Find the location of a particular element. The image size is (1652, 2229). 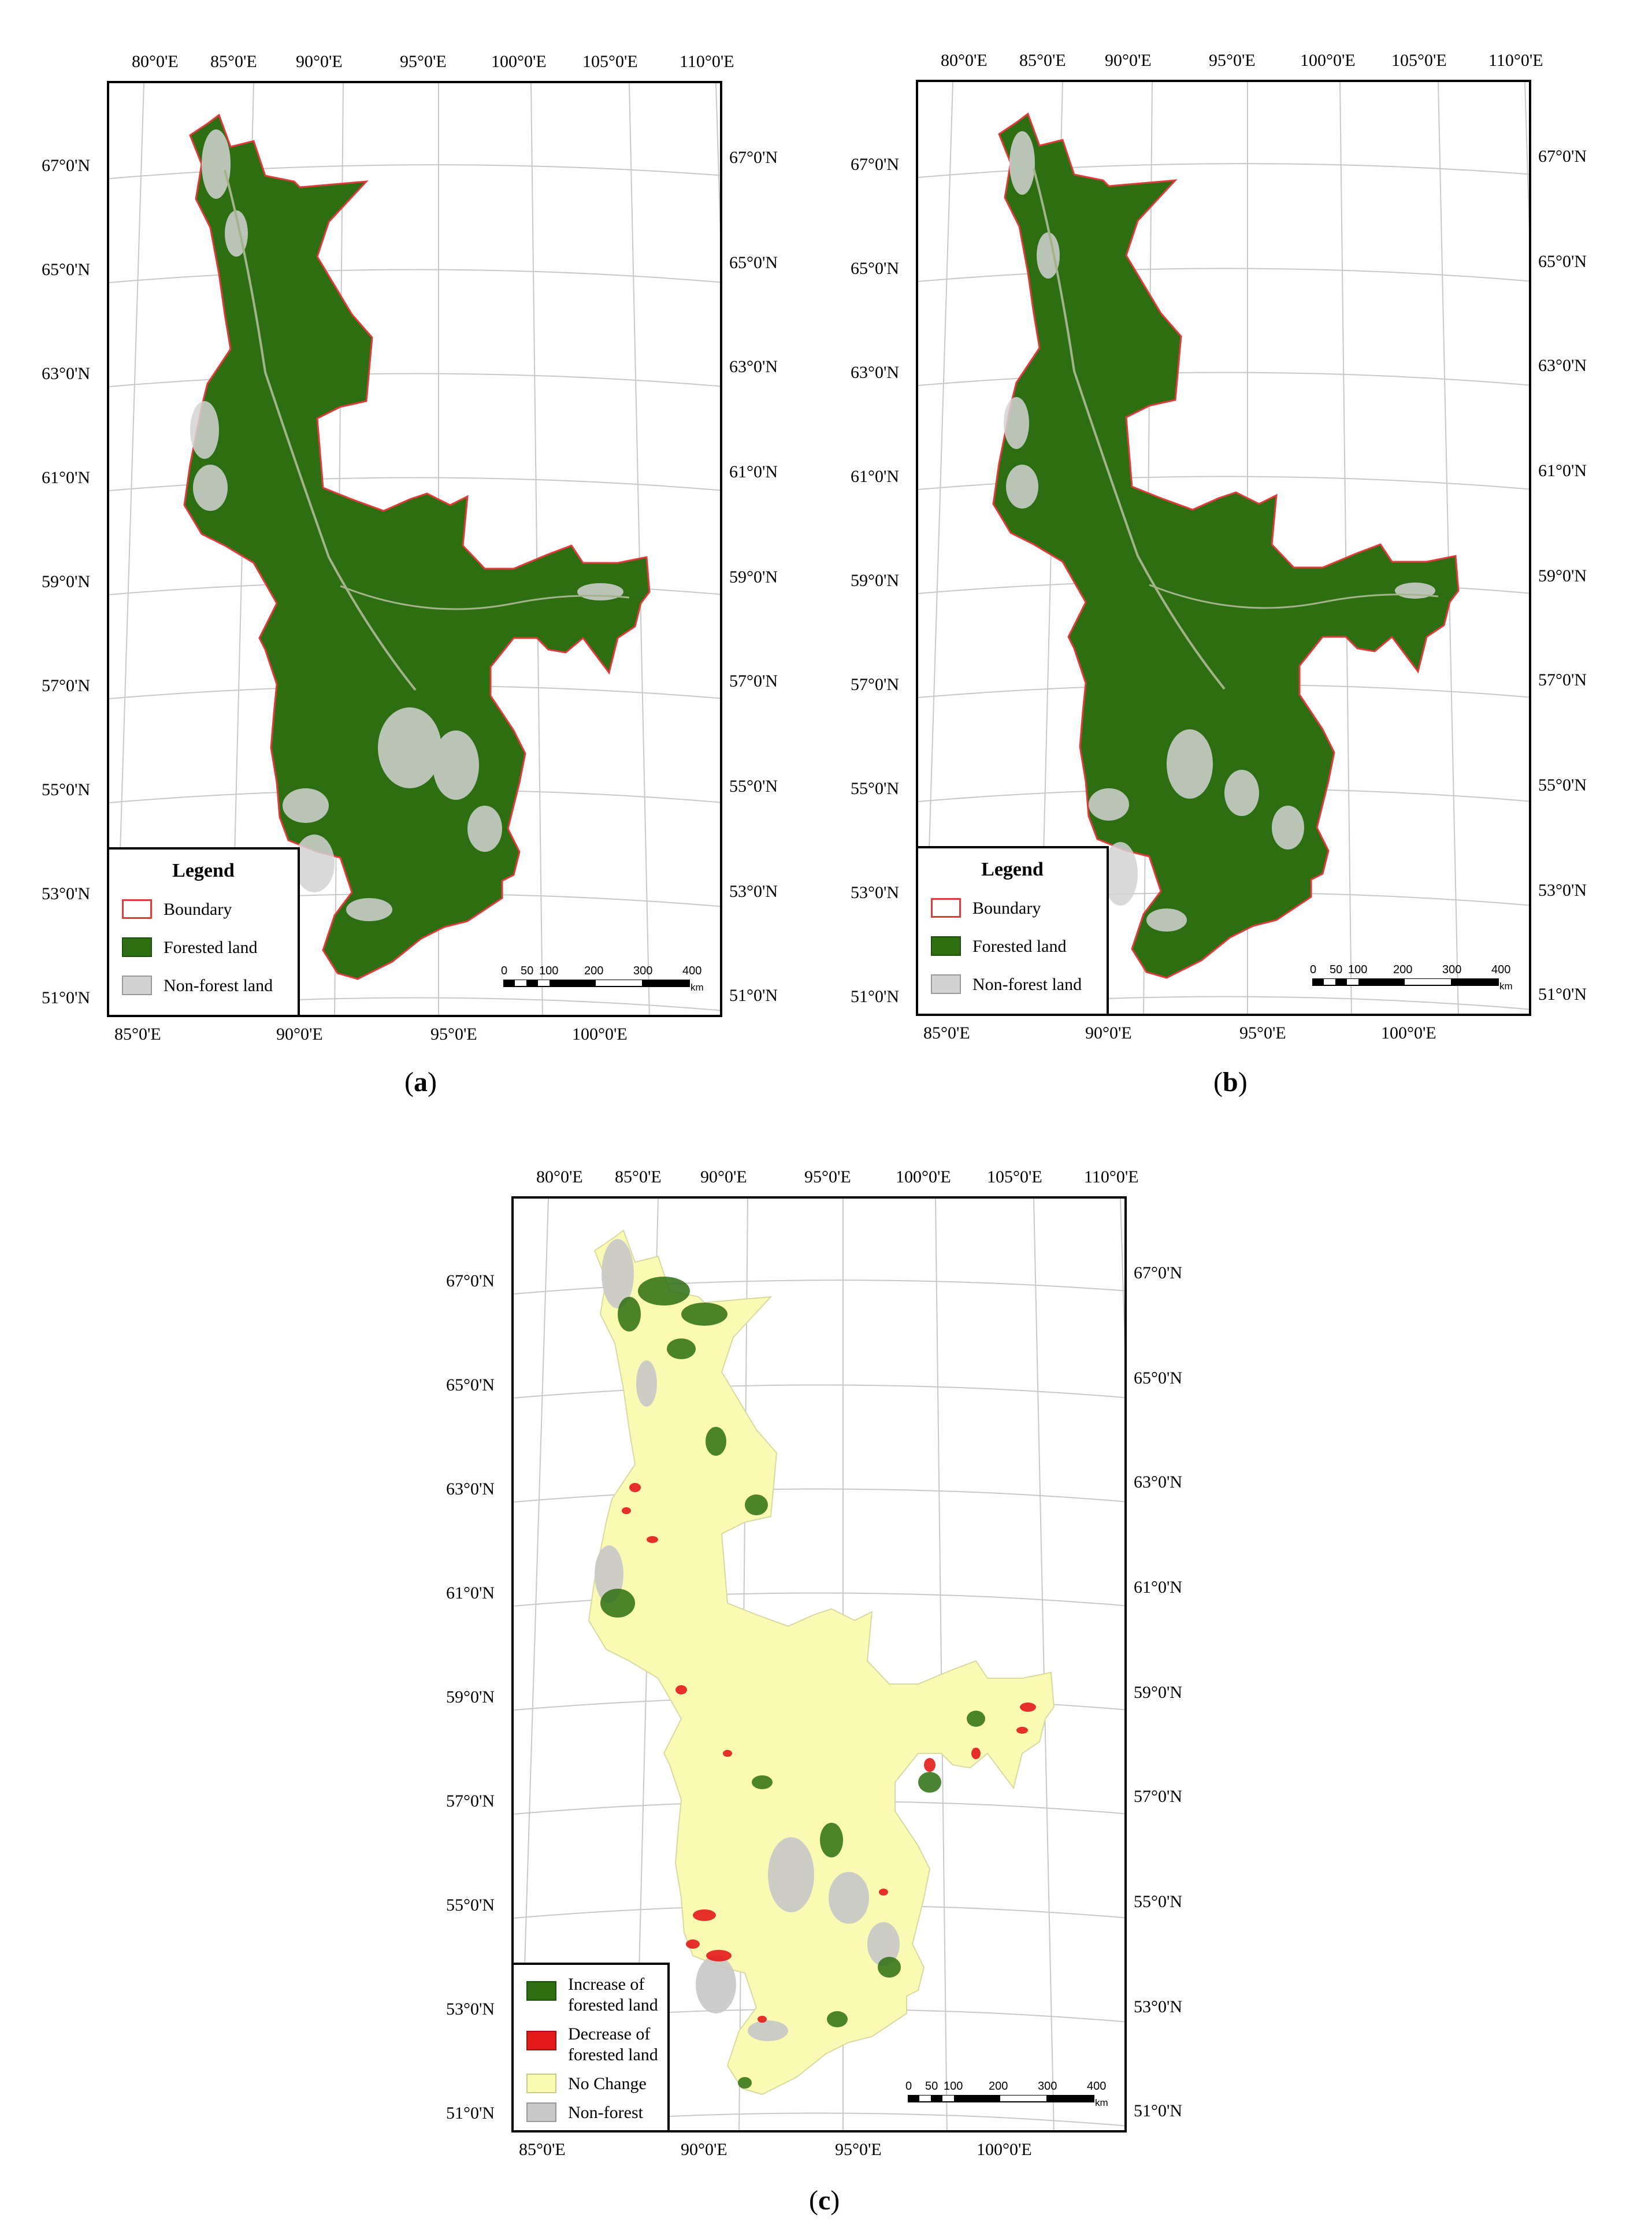

decrease-patches is located at coordinates (829, 1753).